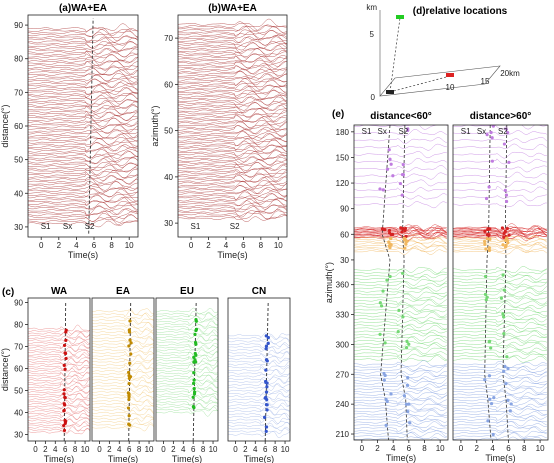  I want to click on plot-frame, so click(259, 369).